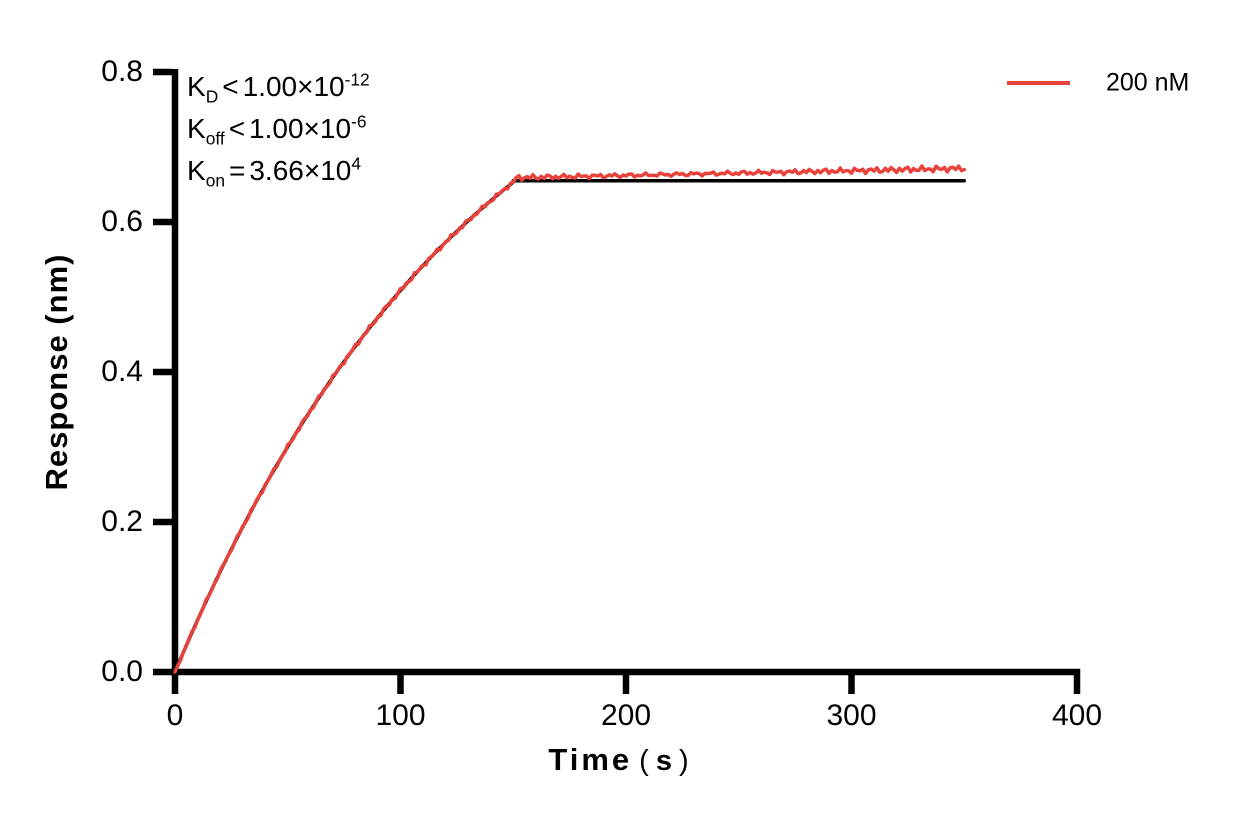 The width and height of the screenshot is (1233, 825). I want to click on y-tick-label: 0.8, so click(122, 71).